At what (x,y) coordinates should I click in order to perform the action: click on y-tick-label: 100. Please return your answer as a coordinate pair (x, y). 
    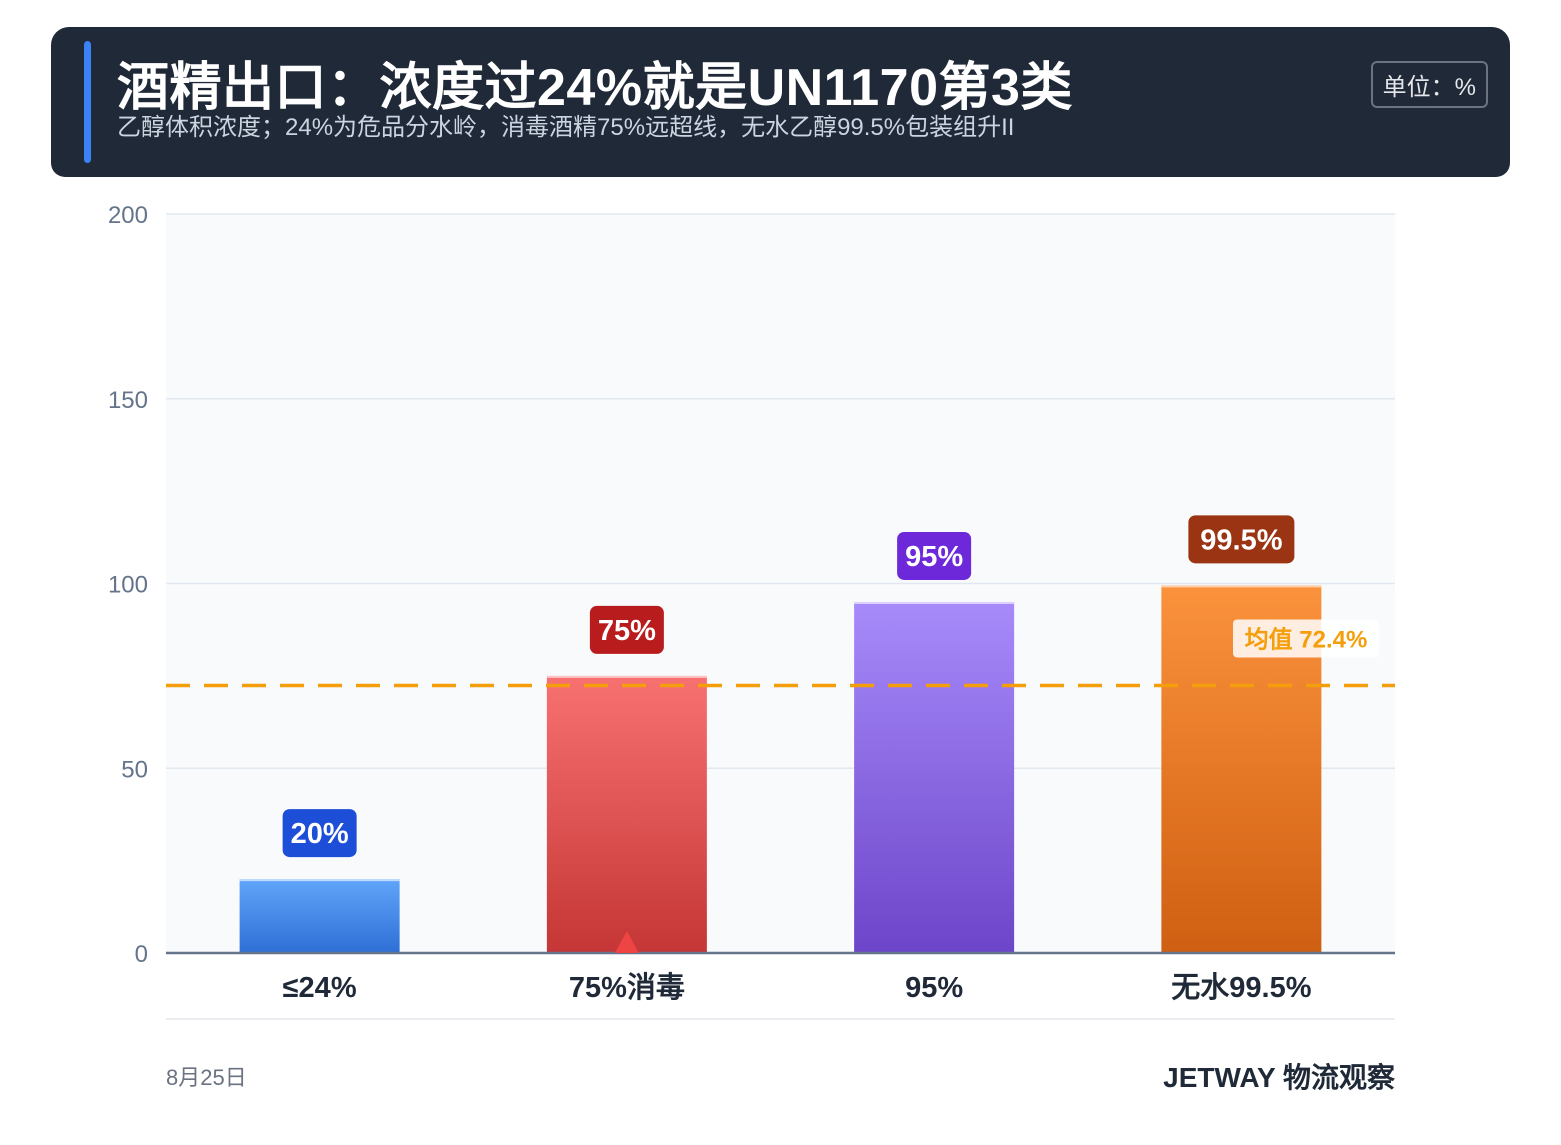
    Looking at the image, I should click on (128, 585).